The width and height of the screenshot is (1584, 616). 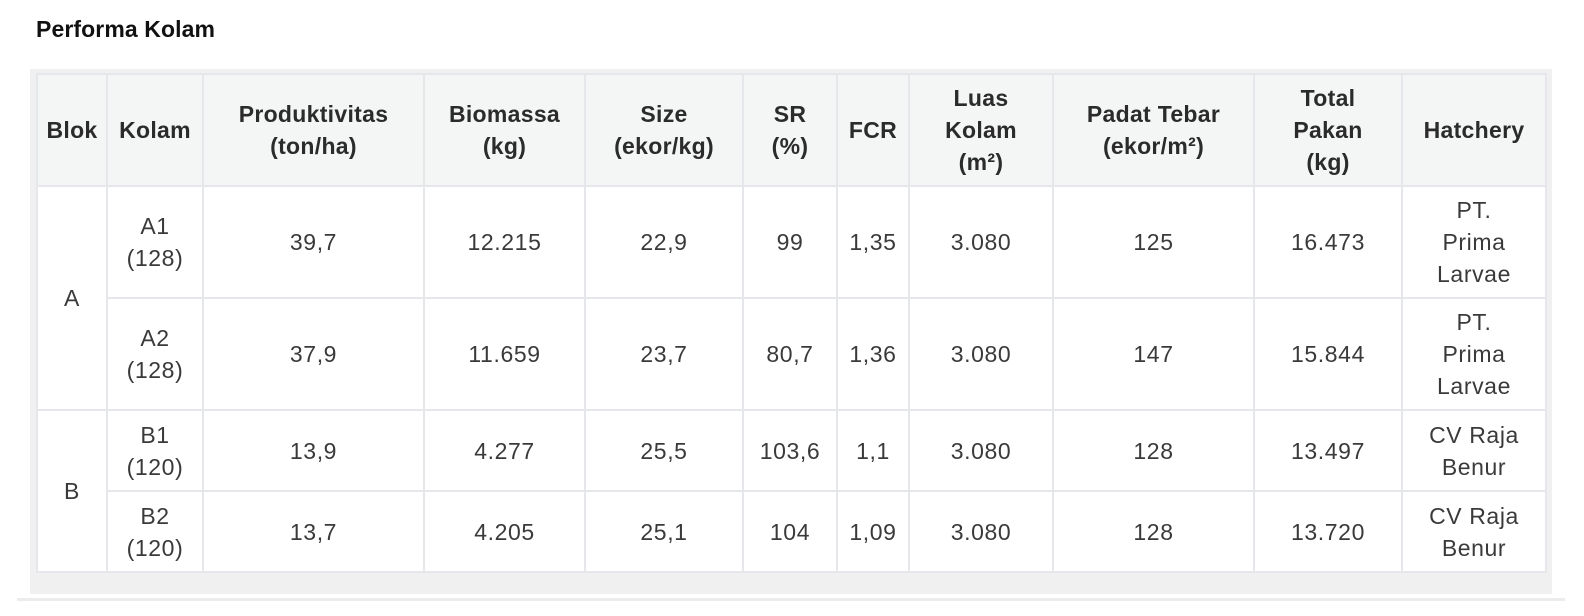 I want to click on cell-total-pakan: 15.844, so click(x=1328, y=354).